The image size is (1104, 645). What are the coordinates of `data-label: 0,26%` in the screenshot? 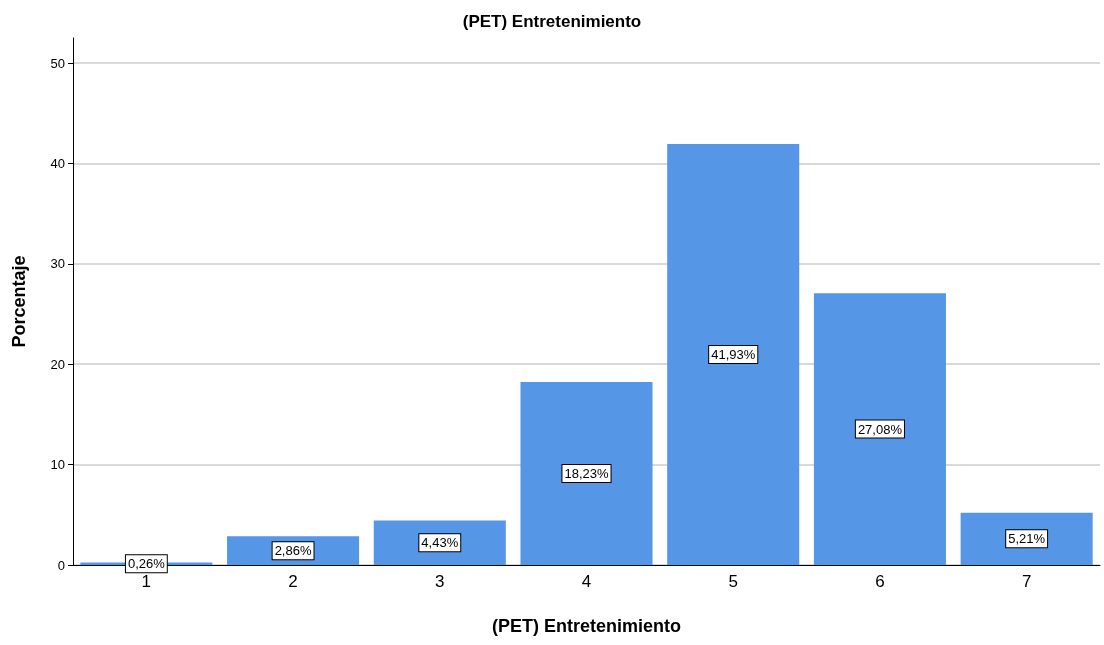 It's located at (146, 564).